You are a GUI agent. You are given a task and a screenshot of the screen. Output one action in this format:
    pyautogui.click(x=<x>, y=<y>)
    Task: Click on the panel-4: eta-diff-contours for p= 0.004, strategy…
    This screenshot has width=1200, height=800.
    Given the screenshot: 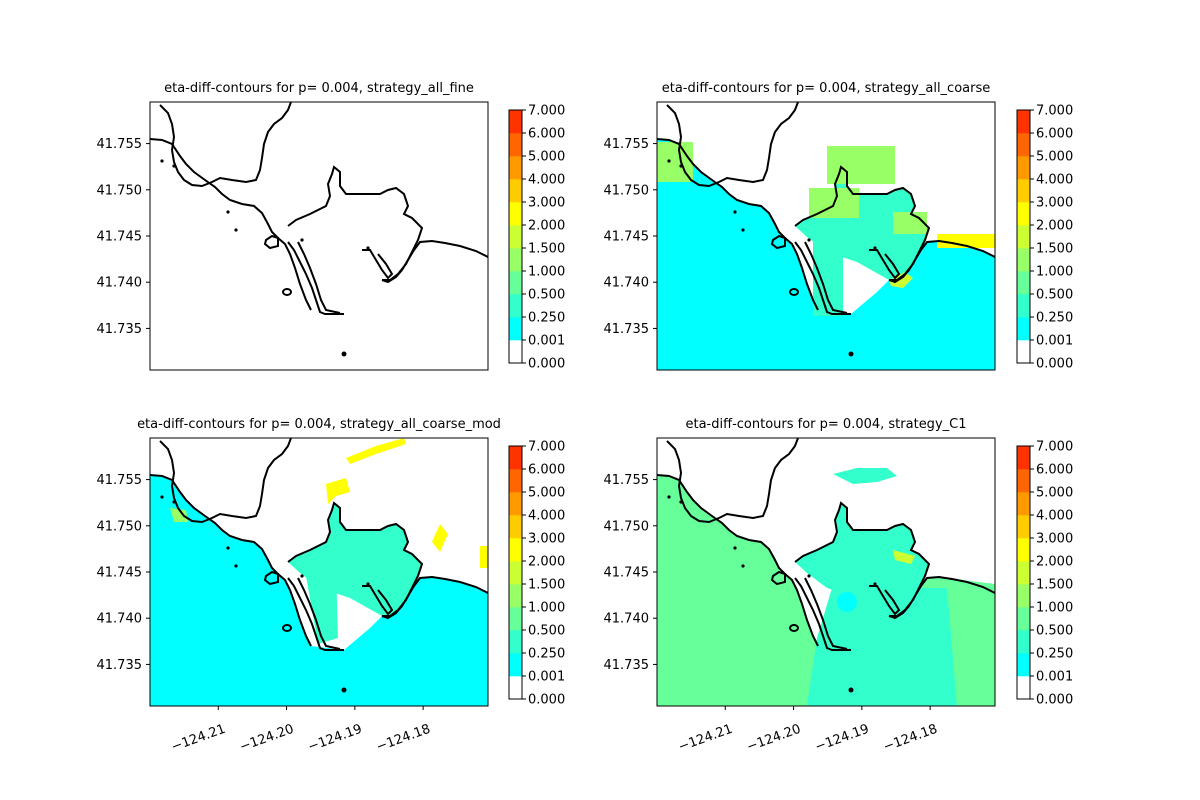 What is the action you would take?
    pyautogui.click(x=800, y=586)
    